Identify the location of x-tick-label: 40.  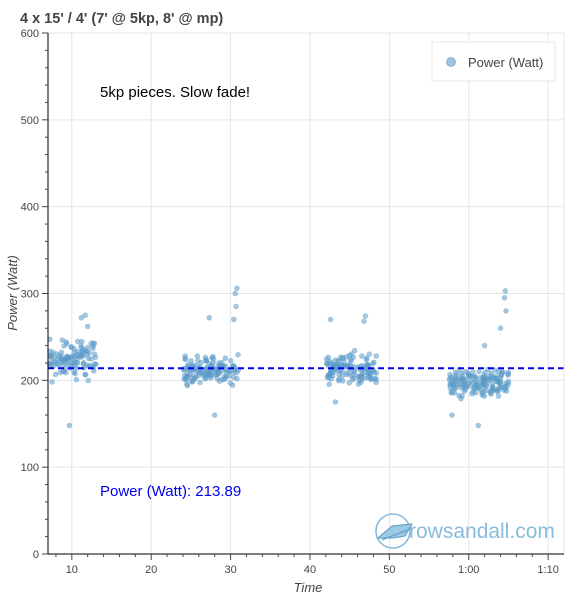
(310, 570).